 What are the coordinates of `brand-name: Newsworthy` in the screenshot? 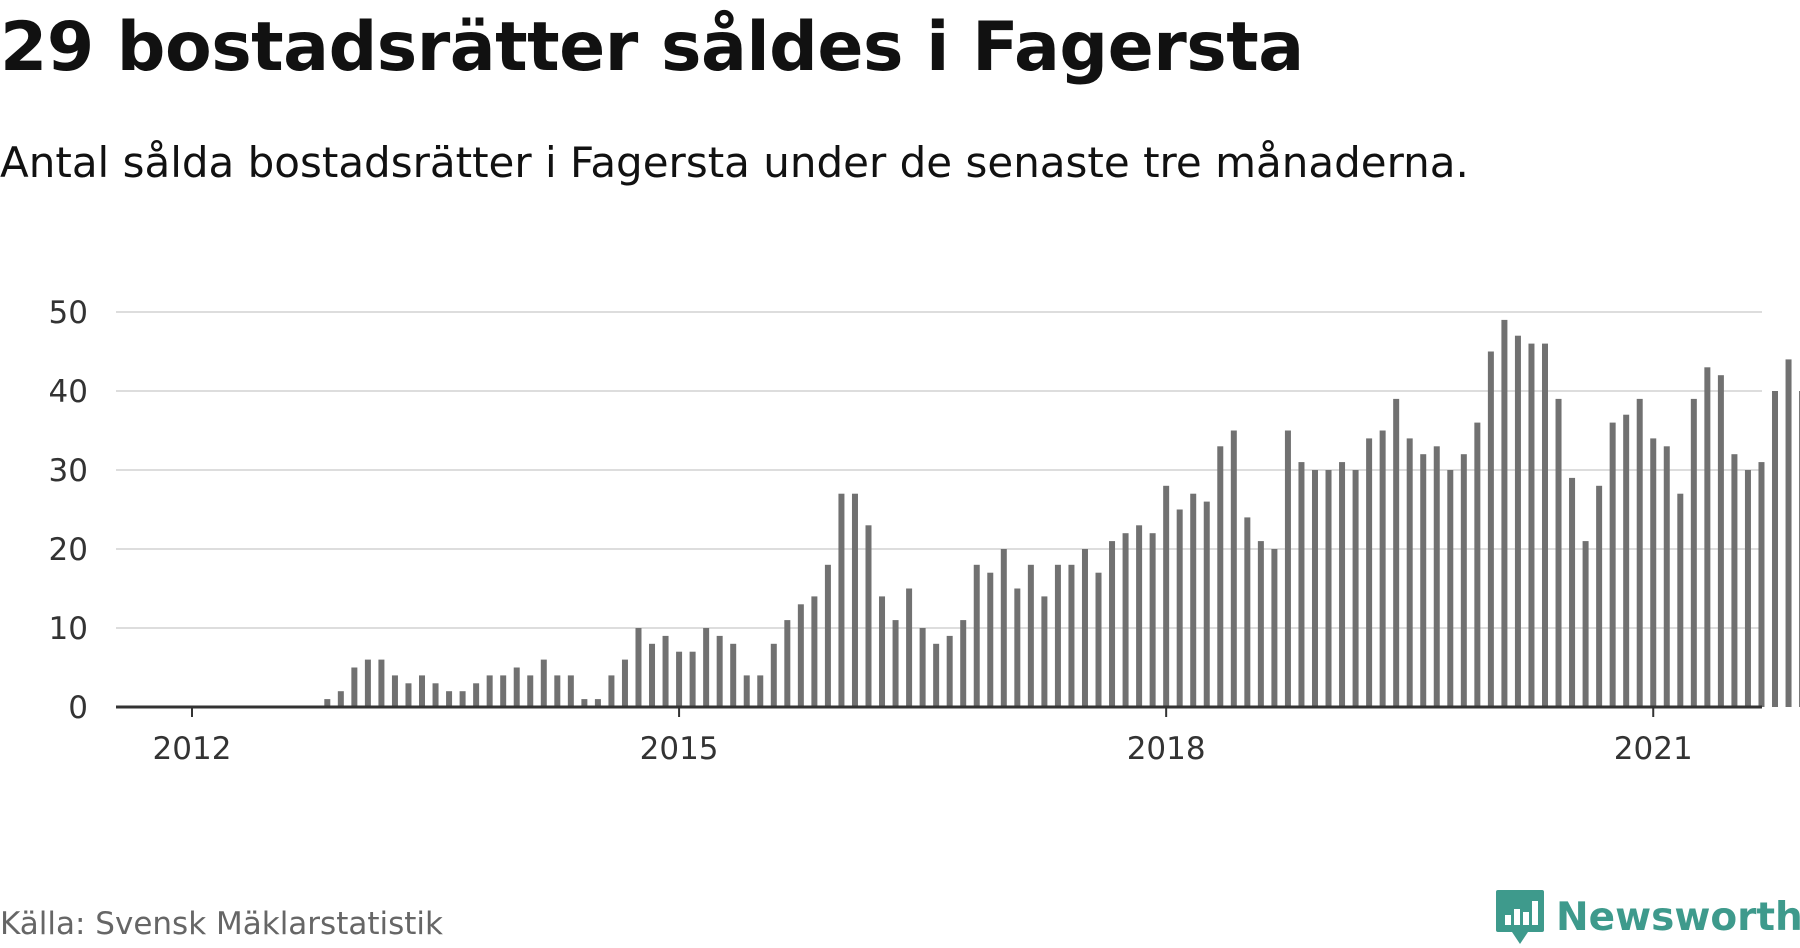 It's located at (1678, 917).